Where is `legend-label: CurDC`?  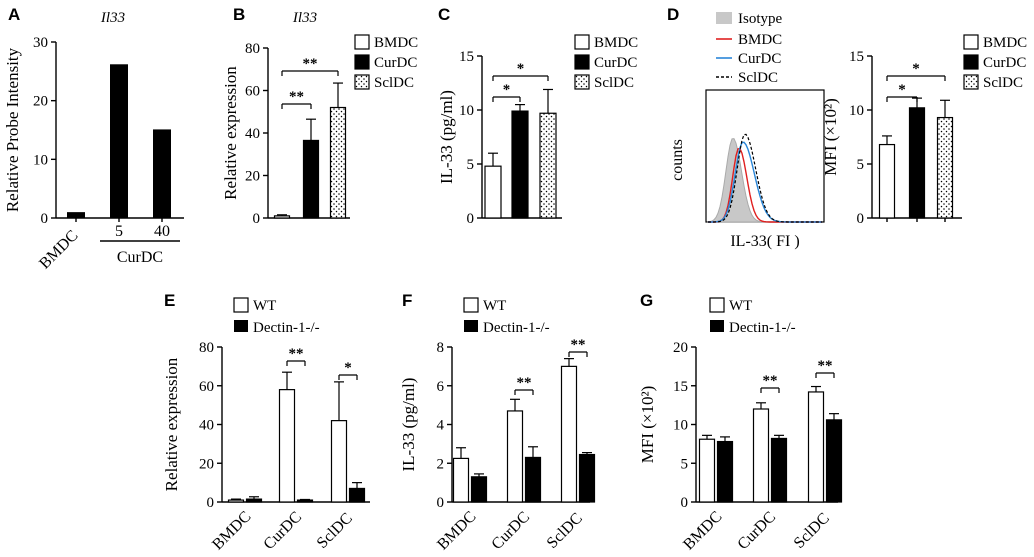
legend-label: CurDC is located at coordinates (395, 63).